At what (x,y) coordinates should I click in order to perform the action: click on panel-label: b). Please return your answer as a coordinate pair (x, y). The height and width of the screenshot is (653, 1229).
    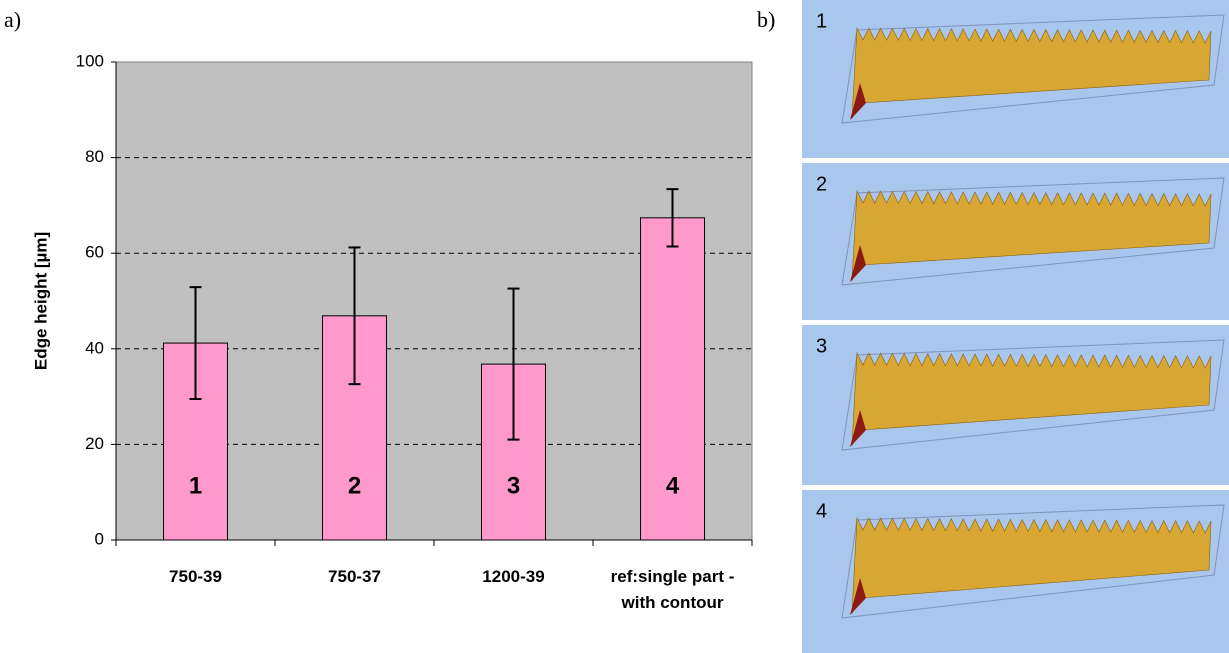
    Looking at the image, I should click on (766, 19).